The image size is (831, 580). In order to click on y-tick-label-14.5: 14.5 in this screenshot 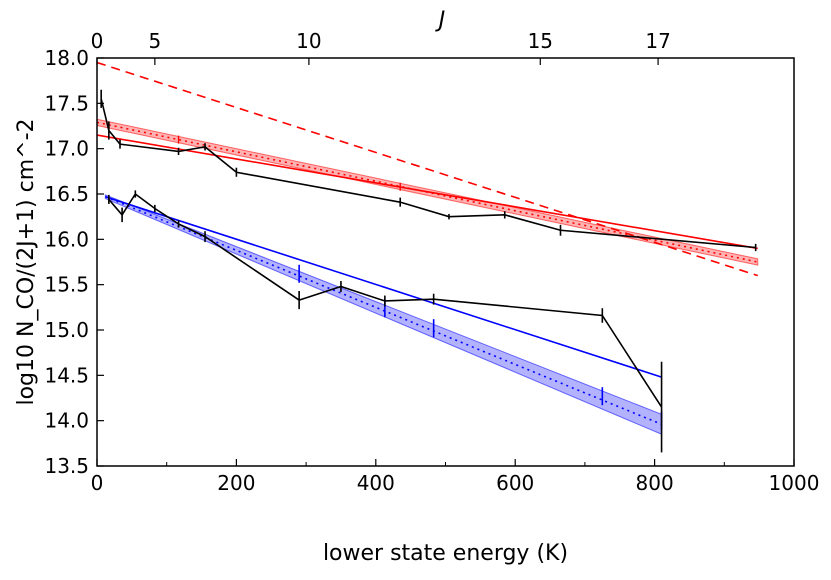, I will do `click(66, 375)`.